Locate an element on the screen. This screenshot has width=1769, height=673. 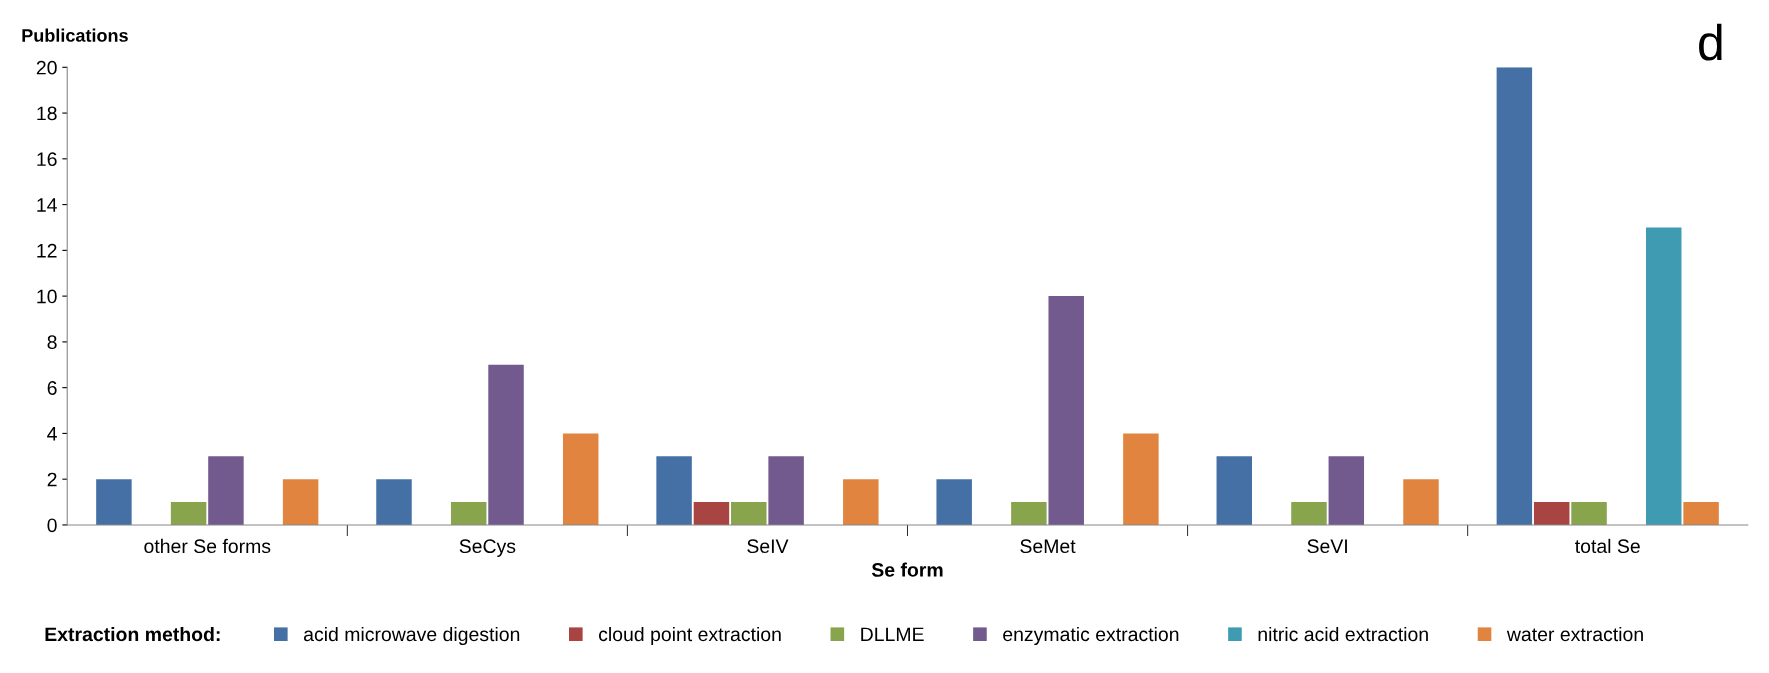
y-tick-label: 14 is located at coordinates (47, 205).